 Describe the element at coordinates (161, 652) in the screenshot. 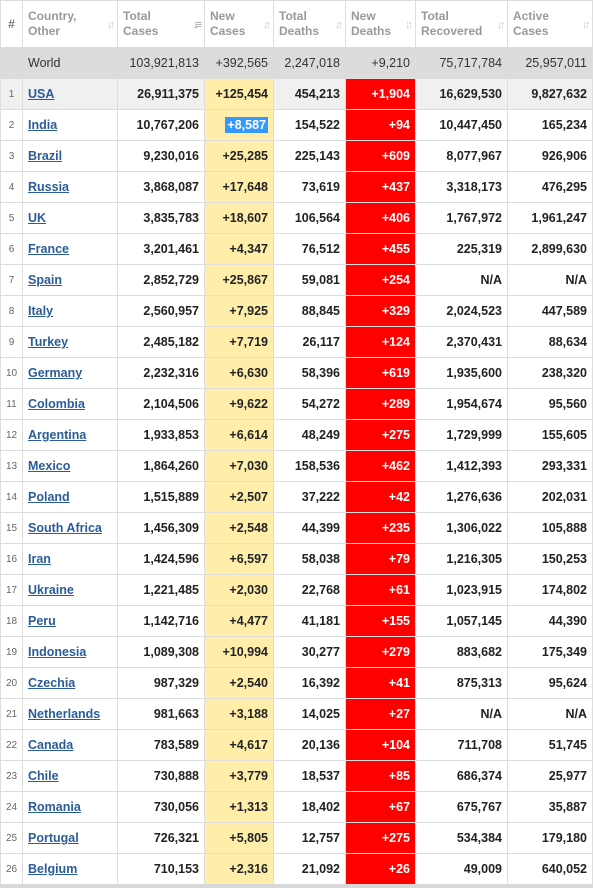

I see `total-cases-cell: 1,089,308` at that location.